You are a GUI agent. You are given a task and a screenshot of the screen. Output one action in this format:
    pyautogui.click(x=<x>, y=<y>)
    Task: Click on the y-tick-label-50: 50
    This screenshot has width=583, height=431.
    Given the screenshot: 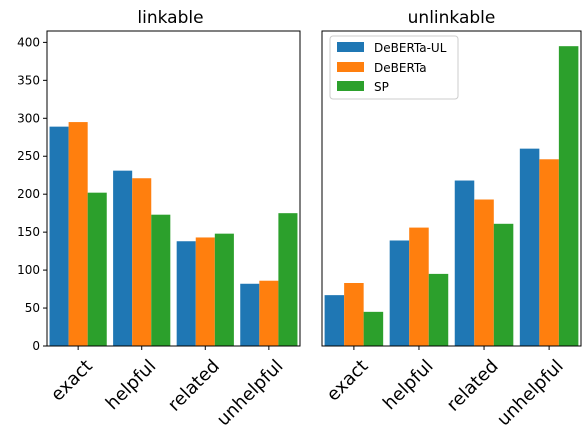 What is the action you would take?
    pyautogui.click(x=32, y=308)
    